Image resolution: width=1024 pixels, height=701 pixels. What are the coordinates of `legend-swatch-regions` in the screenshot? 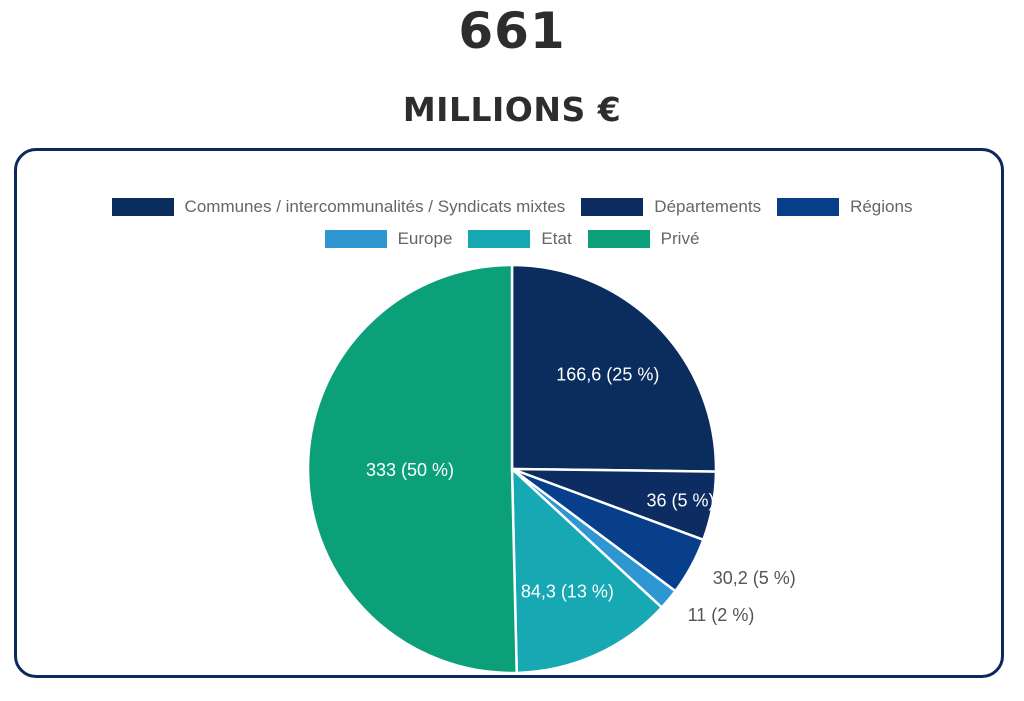 It's located at (808, 207).